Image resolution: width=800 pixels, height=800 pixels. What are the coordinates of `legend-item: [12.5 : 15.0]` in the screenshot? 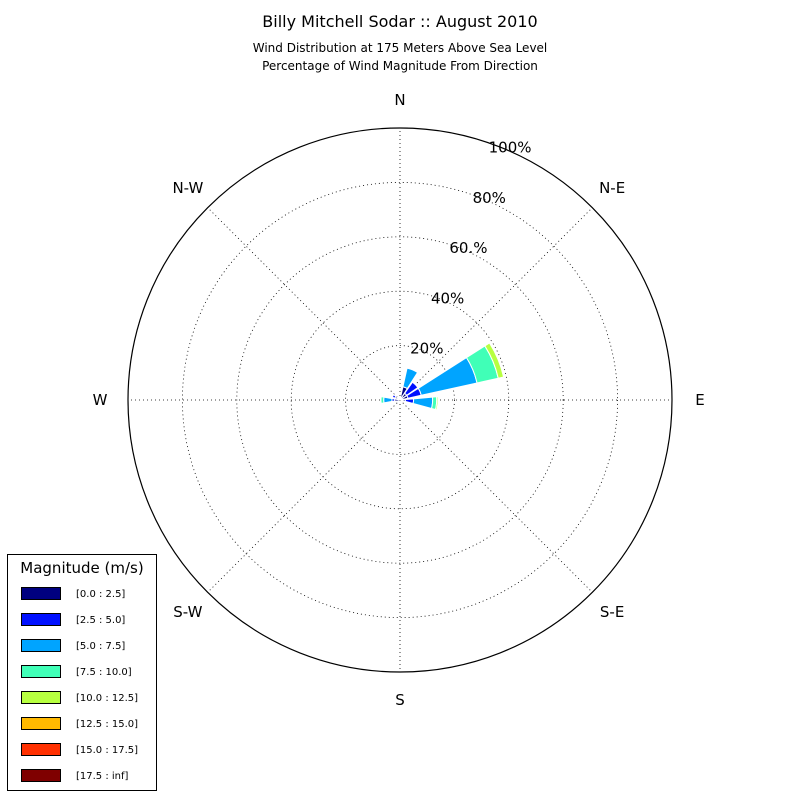 It's located at (86, 725).